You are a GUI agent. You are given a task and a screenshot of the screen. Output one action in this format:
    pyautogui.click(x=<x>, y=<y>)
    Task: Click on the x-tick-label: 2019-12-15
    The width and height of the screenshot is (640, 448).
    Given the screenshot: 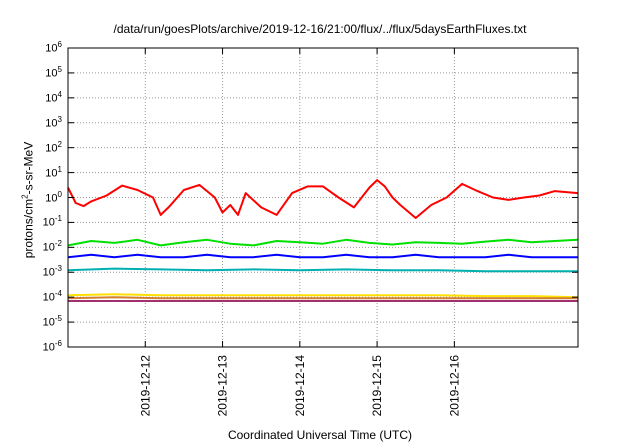 What is the action you would take?
    pyautogui.click(x=377, y=386)
    